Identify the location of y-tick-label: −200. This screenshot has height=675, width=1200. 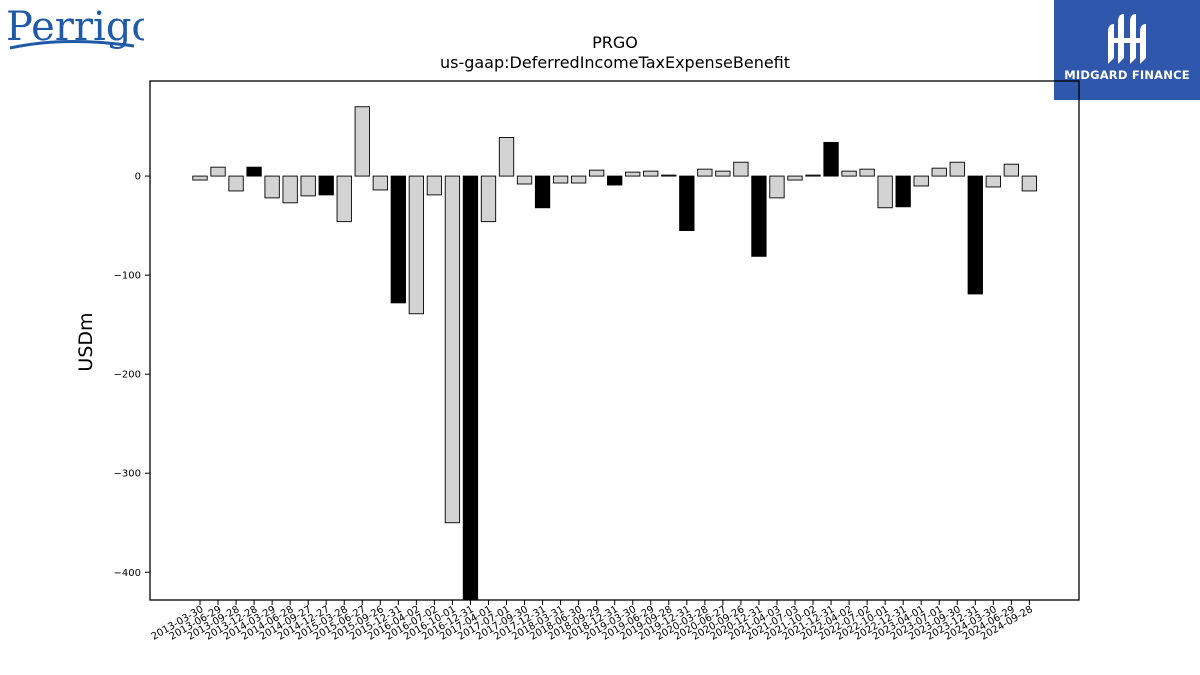
(127, 375).